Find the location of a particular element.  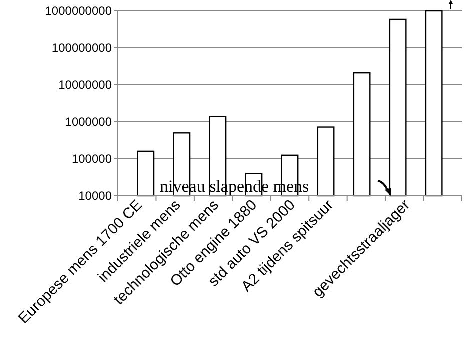

y-tick-label: 100000000 is located at coordinates (82, 48).